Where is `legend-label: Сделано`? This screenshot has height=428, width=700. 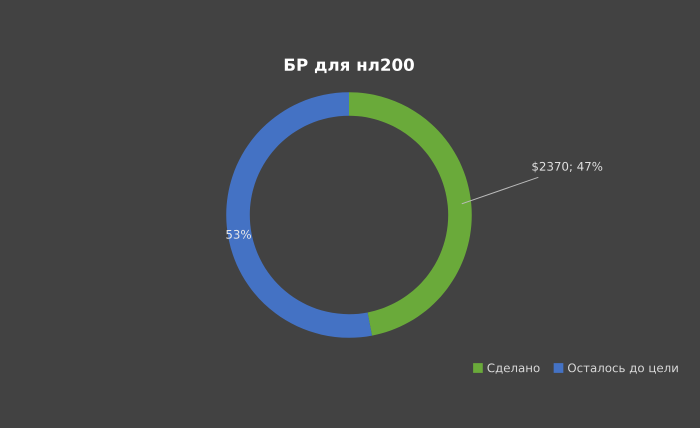
legend-label: Сделано is located at coordinates (513, 368).